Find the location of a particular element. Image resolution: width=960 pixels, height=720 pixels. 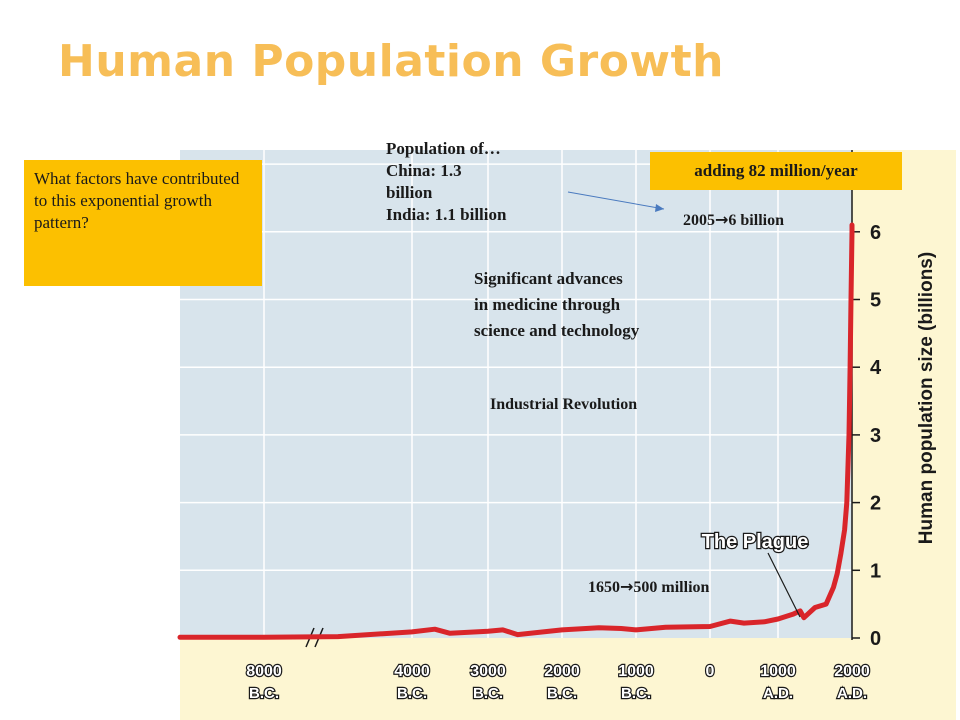

callout-line: billion is located at coordinates (409, 192).